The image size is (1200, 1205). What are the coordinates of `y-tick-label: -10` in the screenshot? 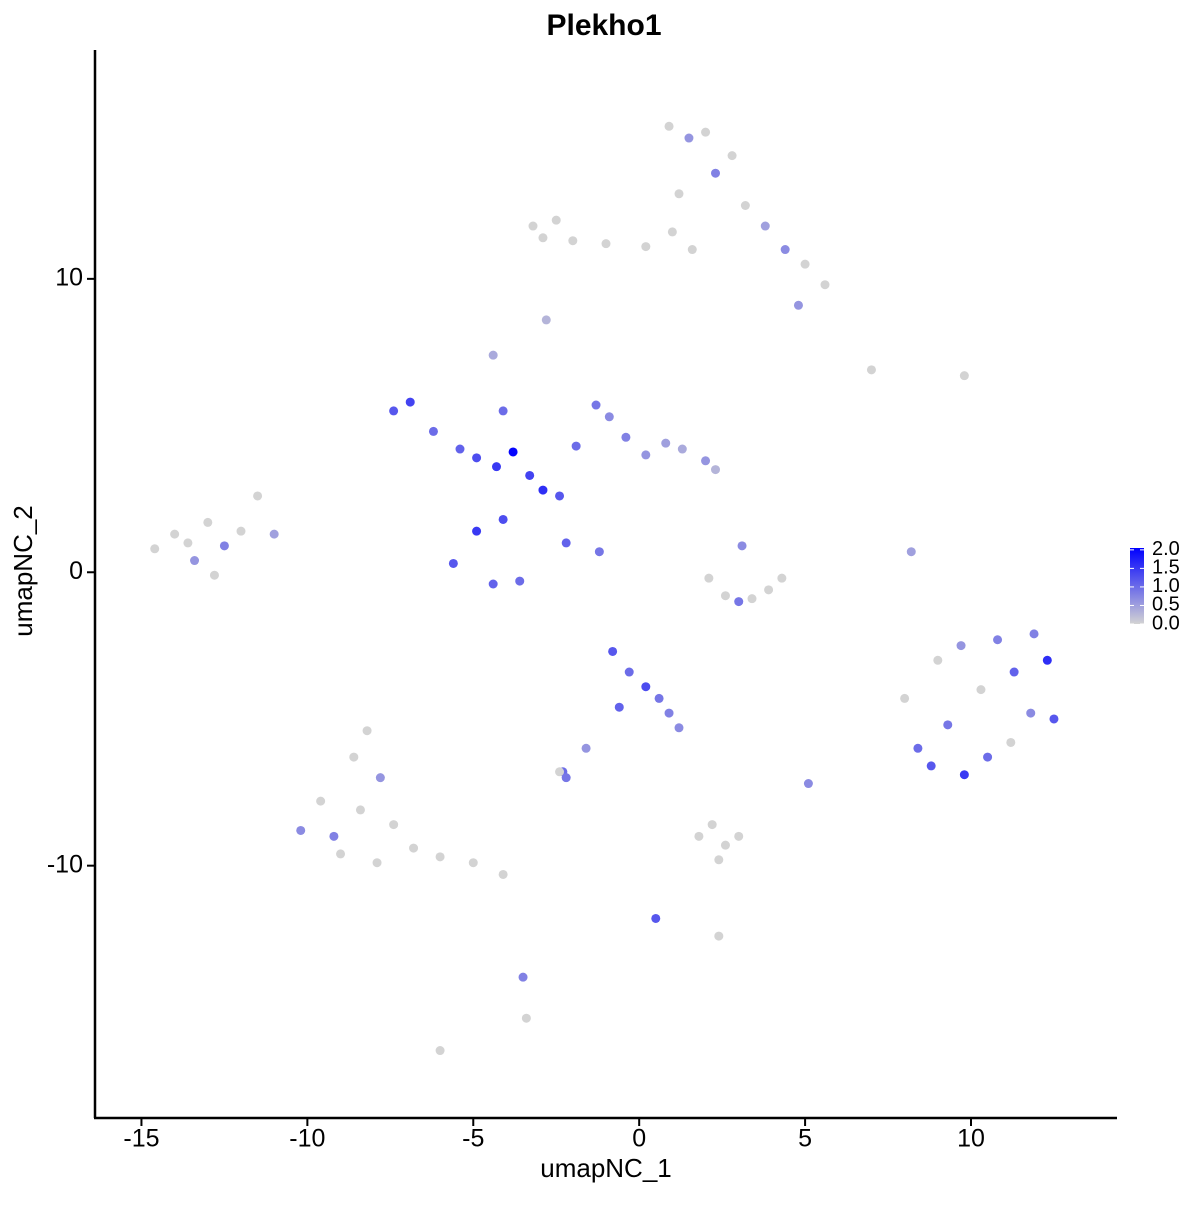 It's located at (65, 864).